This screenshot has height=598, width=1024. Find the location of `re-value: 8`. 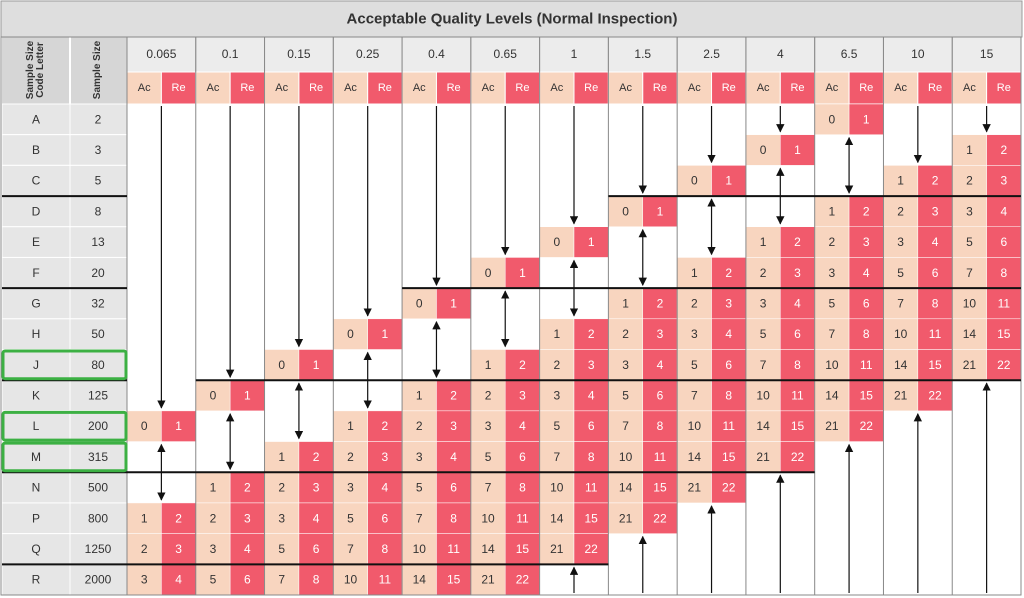

re-value: 8 is located at coordinates (935, 303).